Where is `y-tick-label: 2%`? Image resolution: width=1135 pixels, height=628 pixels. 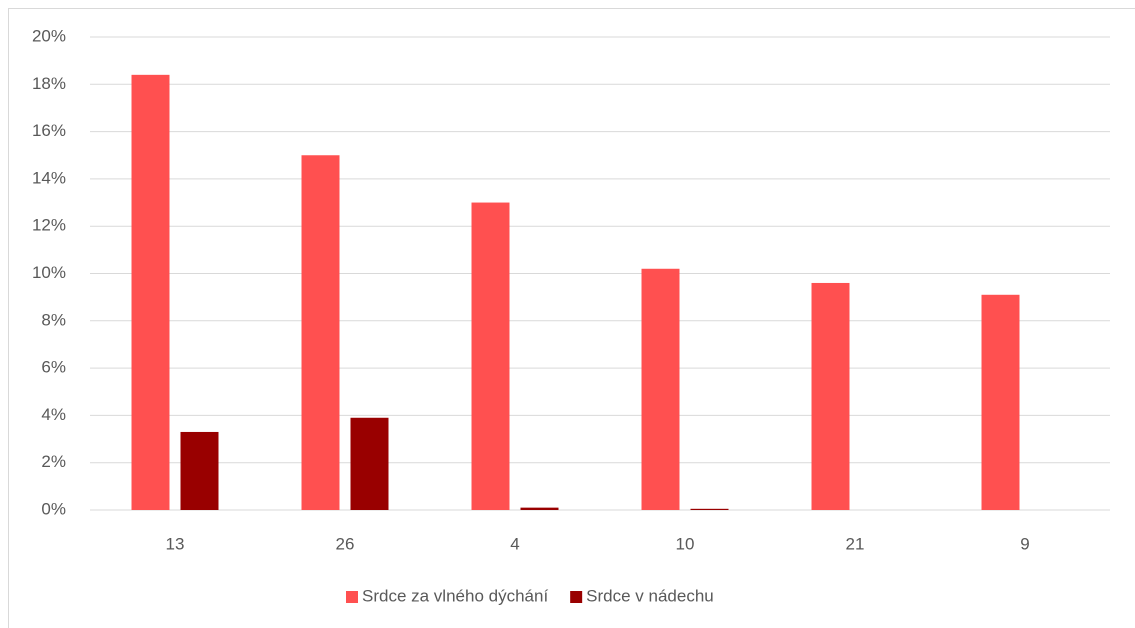 y-tick-label: 2% is located at coordinates (53, 461).